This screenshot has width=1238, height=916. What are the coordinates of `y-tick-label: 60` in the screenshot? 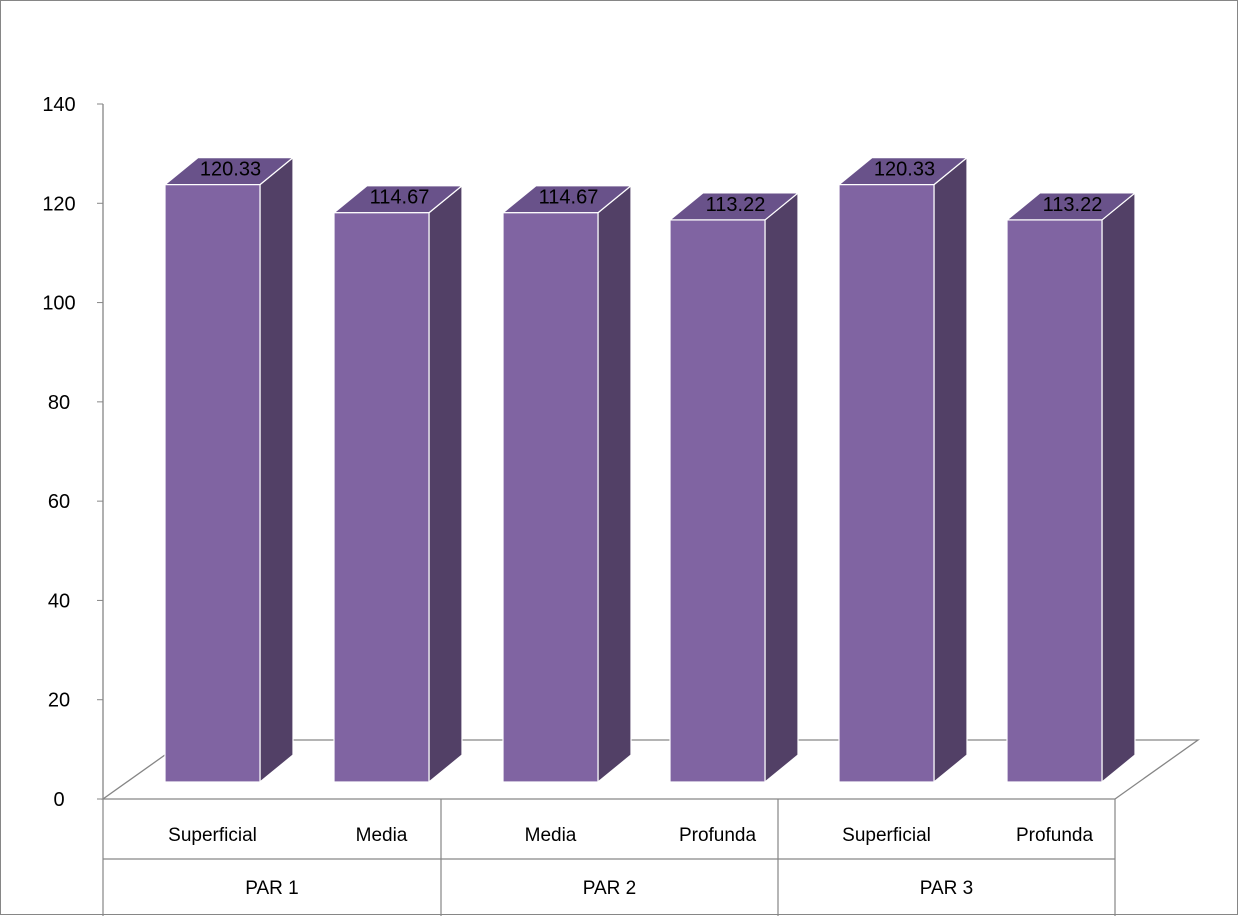 It's located at (59, 502).